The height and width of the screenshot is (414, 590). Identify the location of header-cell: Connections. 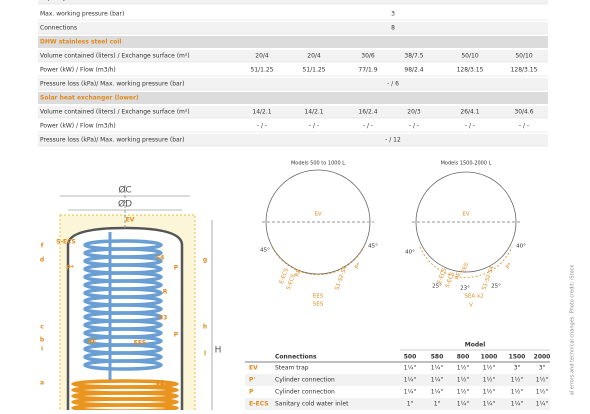
(296, 357).